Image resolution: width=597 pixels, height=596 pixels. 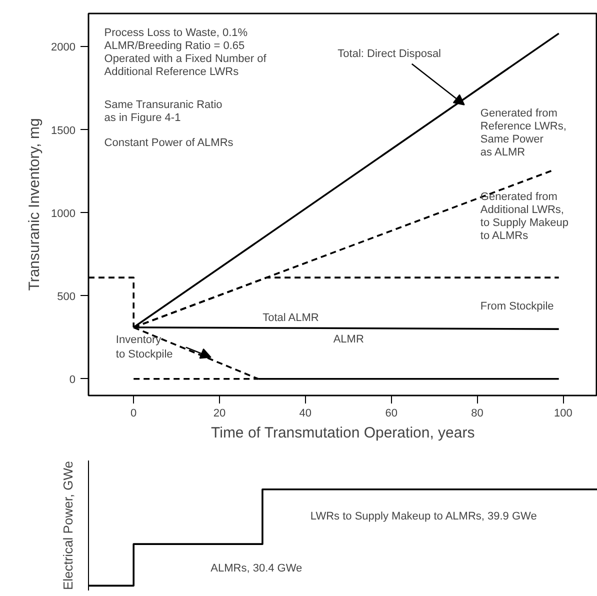 I want to click on y-tick-label: 0, so click(x=72, y=380).